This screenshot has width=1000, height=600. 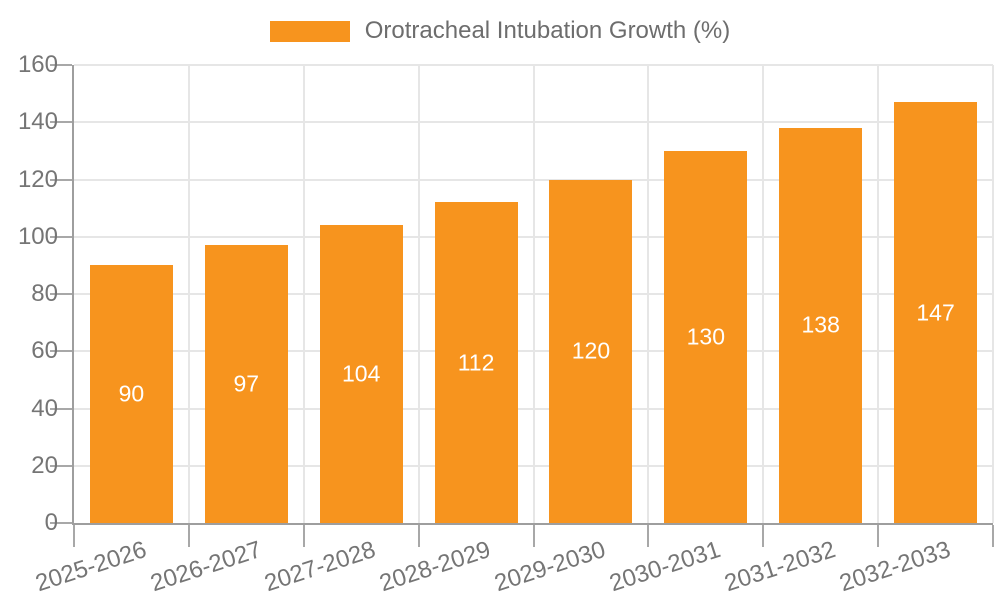 I want to click on y-tick-label: 120, so click(x=37, y=179).